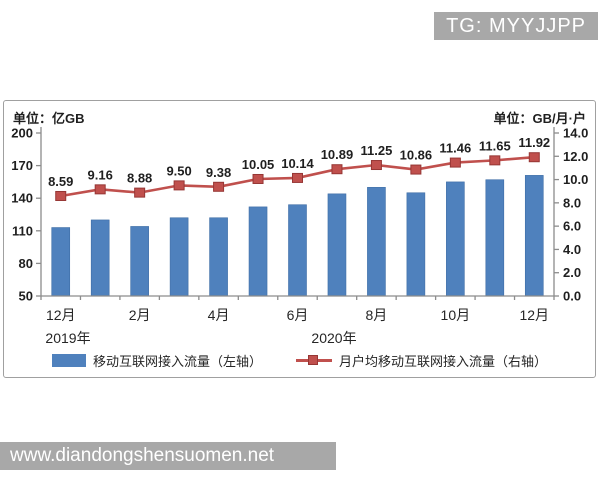  Describe the element at coordinates (49, 118) in the screenshot. I see `left-axis-unit-label: 单位：亿GB` at that location.